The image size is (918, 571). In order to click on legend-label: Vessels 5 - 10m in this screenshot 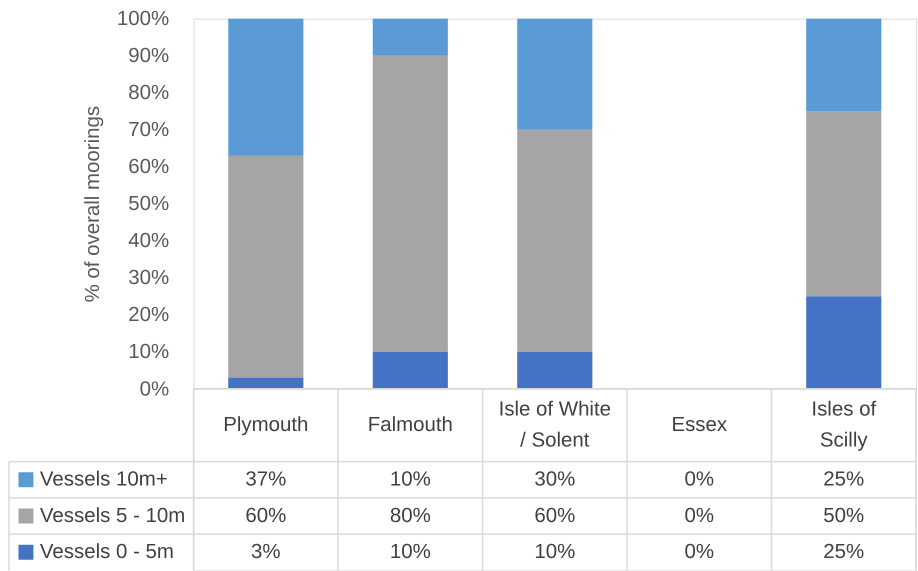, I will do `click(113, 515)`.